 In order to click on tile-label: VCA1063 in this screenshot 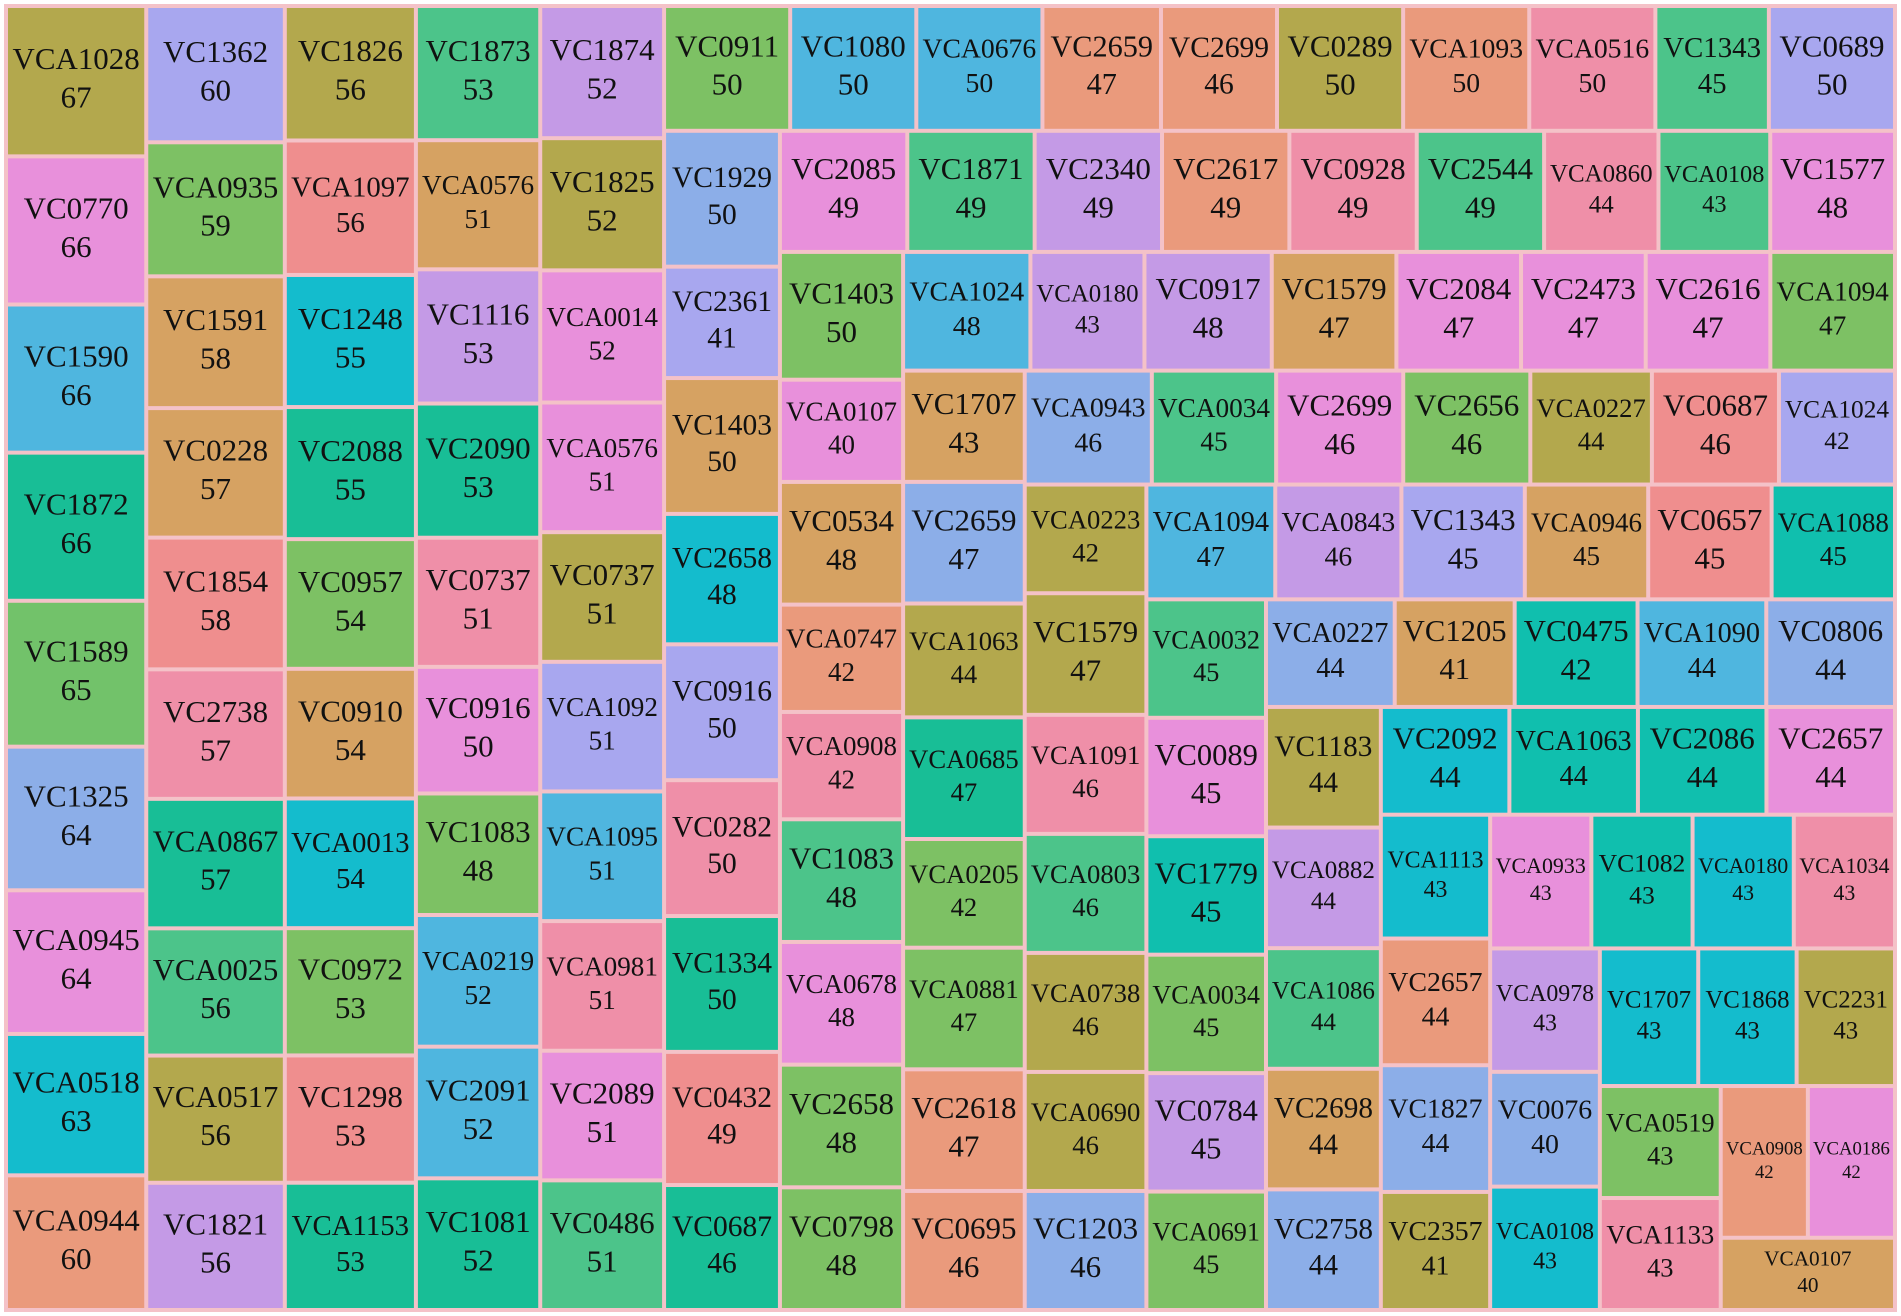, I will do `click(963, 641)`.